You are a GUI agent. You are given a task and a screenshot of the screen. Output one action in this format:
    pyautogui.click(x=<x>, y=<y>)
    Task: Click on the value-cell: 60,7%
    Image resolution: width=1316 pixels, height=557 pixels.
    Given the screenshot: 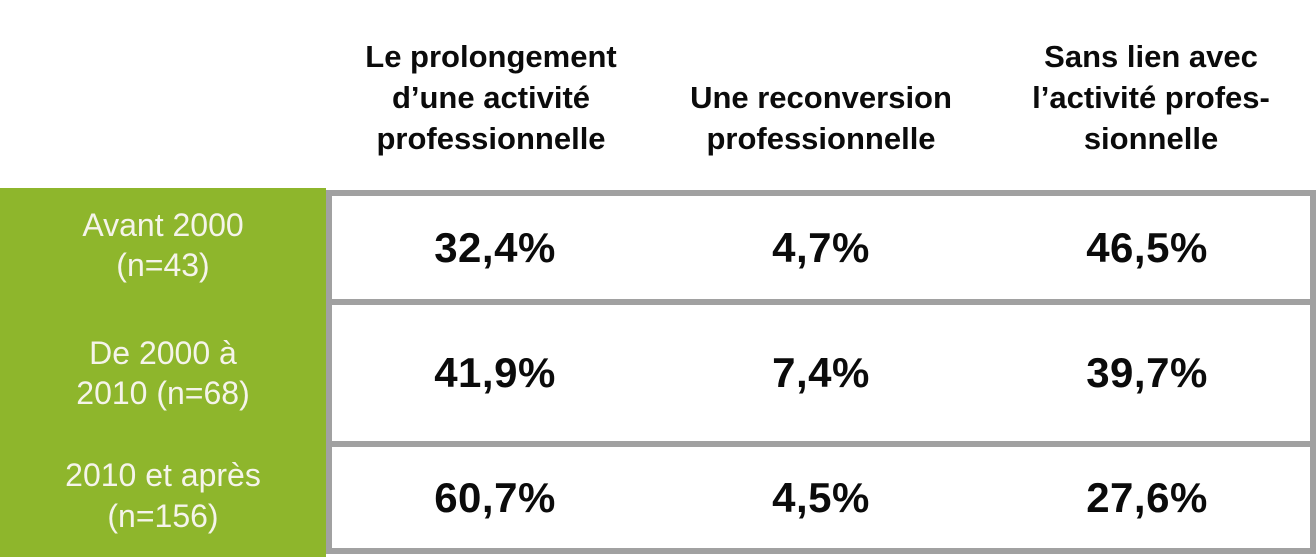 What is the action you would take?
    pyautogui.click(x=495, y=497)
    